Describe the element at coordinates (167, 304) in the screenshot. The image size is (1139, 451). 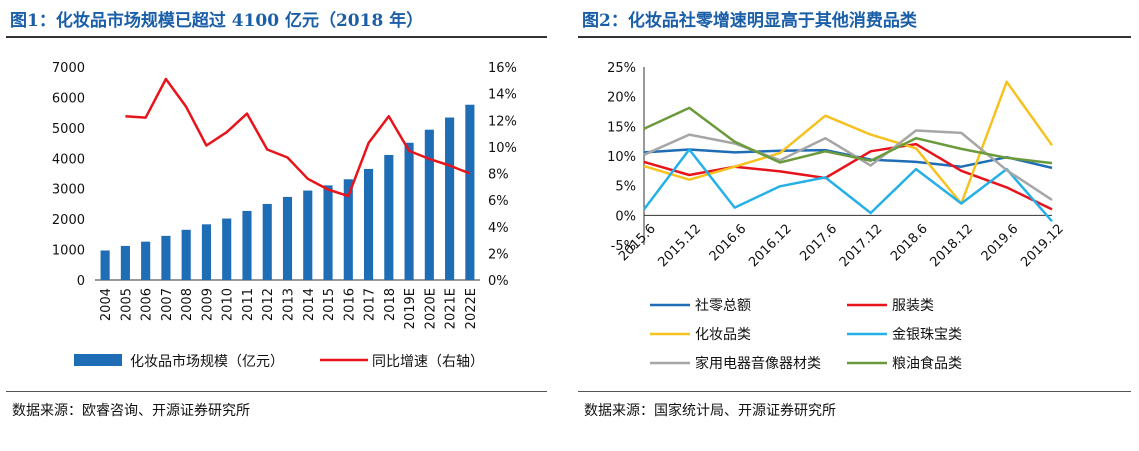
I see `x-tick-label: 2007` at that location.